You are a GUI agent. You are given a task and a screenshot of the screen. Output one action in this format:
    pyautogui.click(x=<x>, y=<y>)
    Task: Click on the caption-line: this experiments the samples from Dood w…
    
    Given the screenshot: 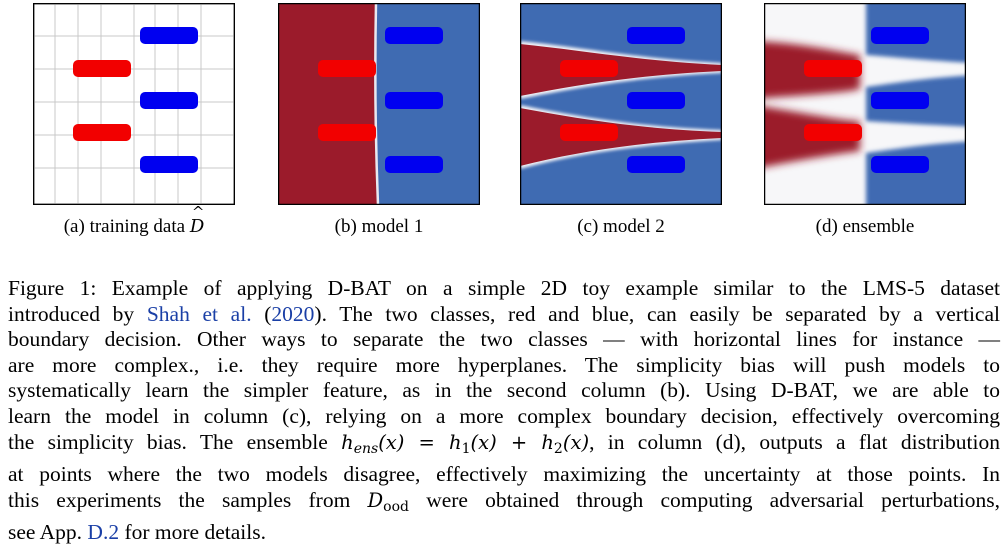 What is the action you would take?
    pyautogui.click(x=504, y=501)
    